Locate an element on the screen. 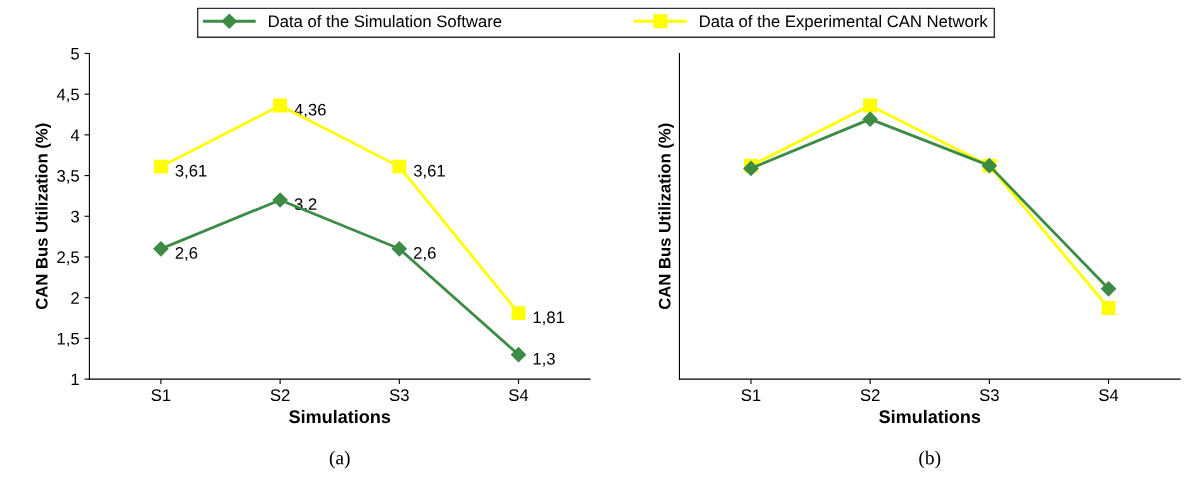  y-tick-label: 3 is located at coordinates (75, 216).